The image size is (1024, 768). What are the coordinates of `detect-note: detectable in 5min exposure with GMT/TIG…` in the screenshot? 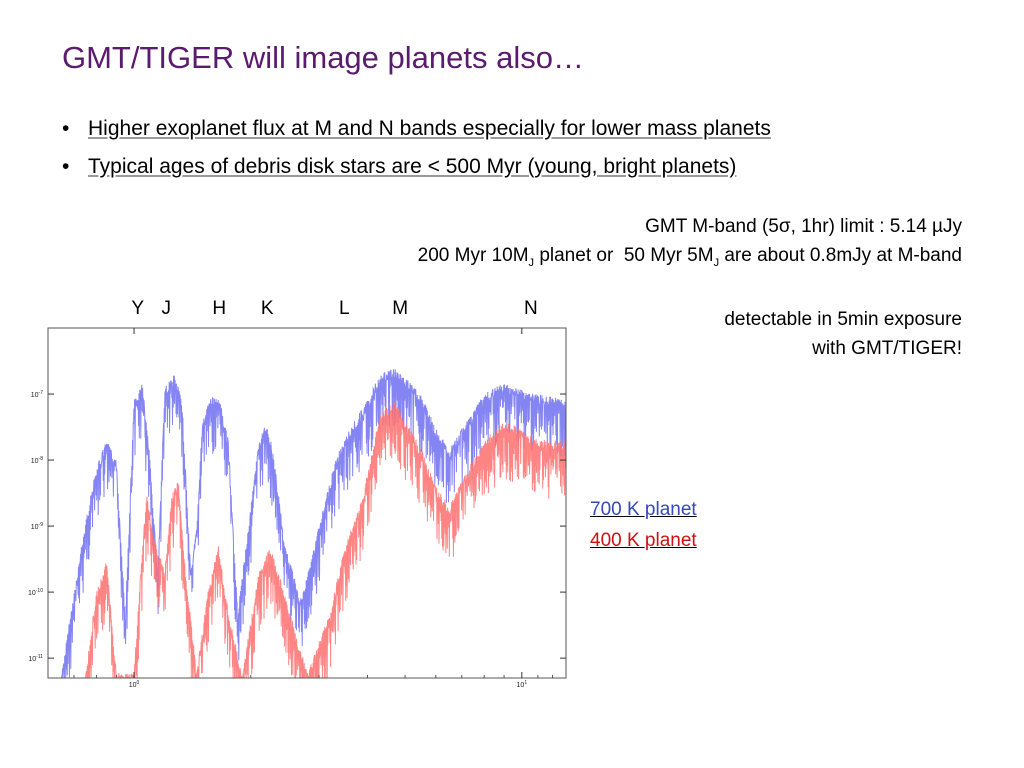 It's located at (843, 334).